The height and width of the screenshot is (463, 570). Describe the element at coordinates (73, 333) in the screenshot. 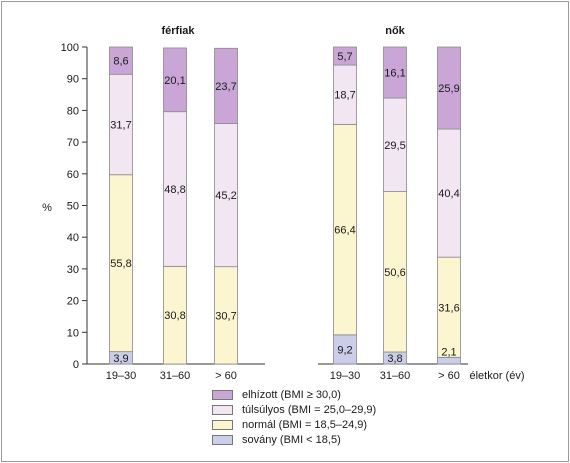

I see `y-tick-label: 10` at that location.